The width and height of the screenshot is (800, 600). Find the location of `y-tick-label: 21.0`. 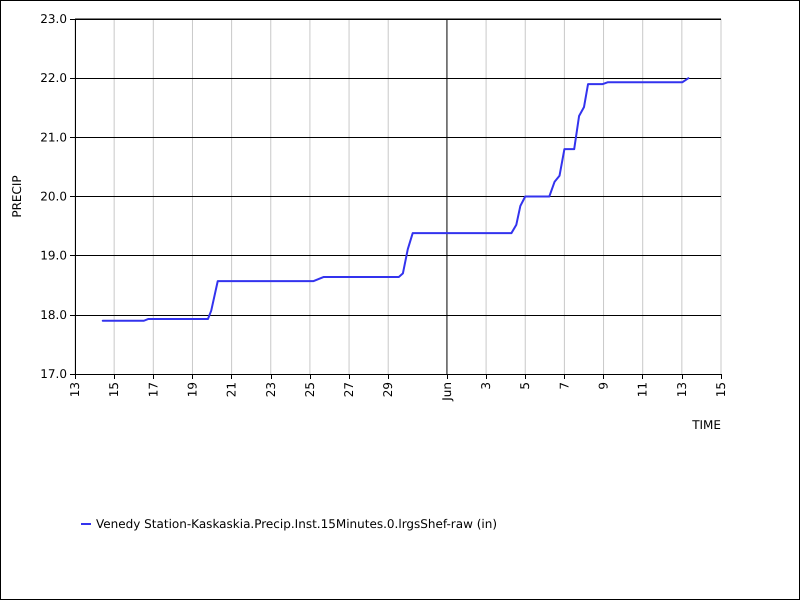

y-tick-label: 21.0 is located at coordinates (53, 137).